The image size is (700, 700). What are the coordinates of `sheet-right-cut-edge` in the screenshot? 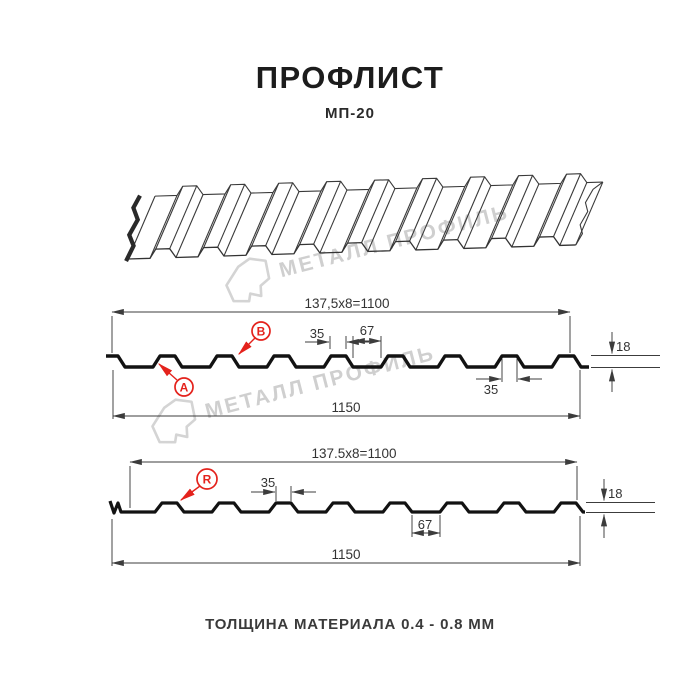 It's located at (589, 213).